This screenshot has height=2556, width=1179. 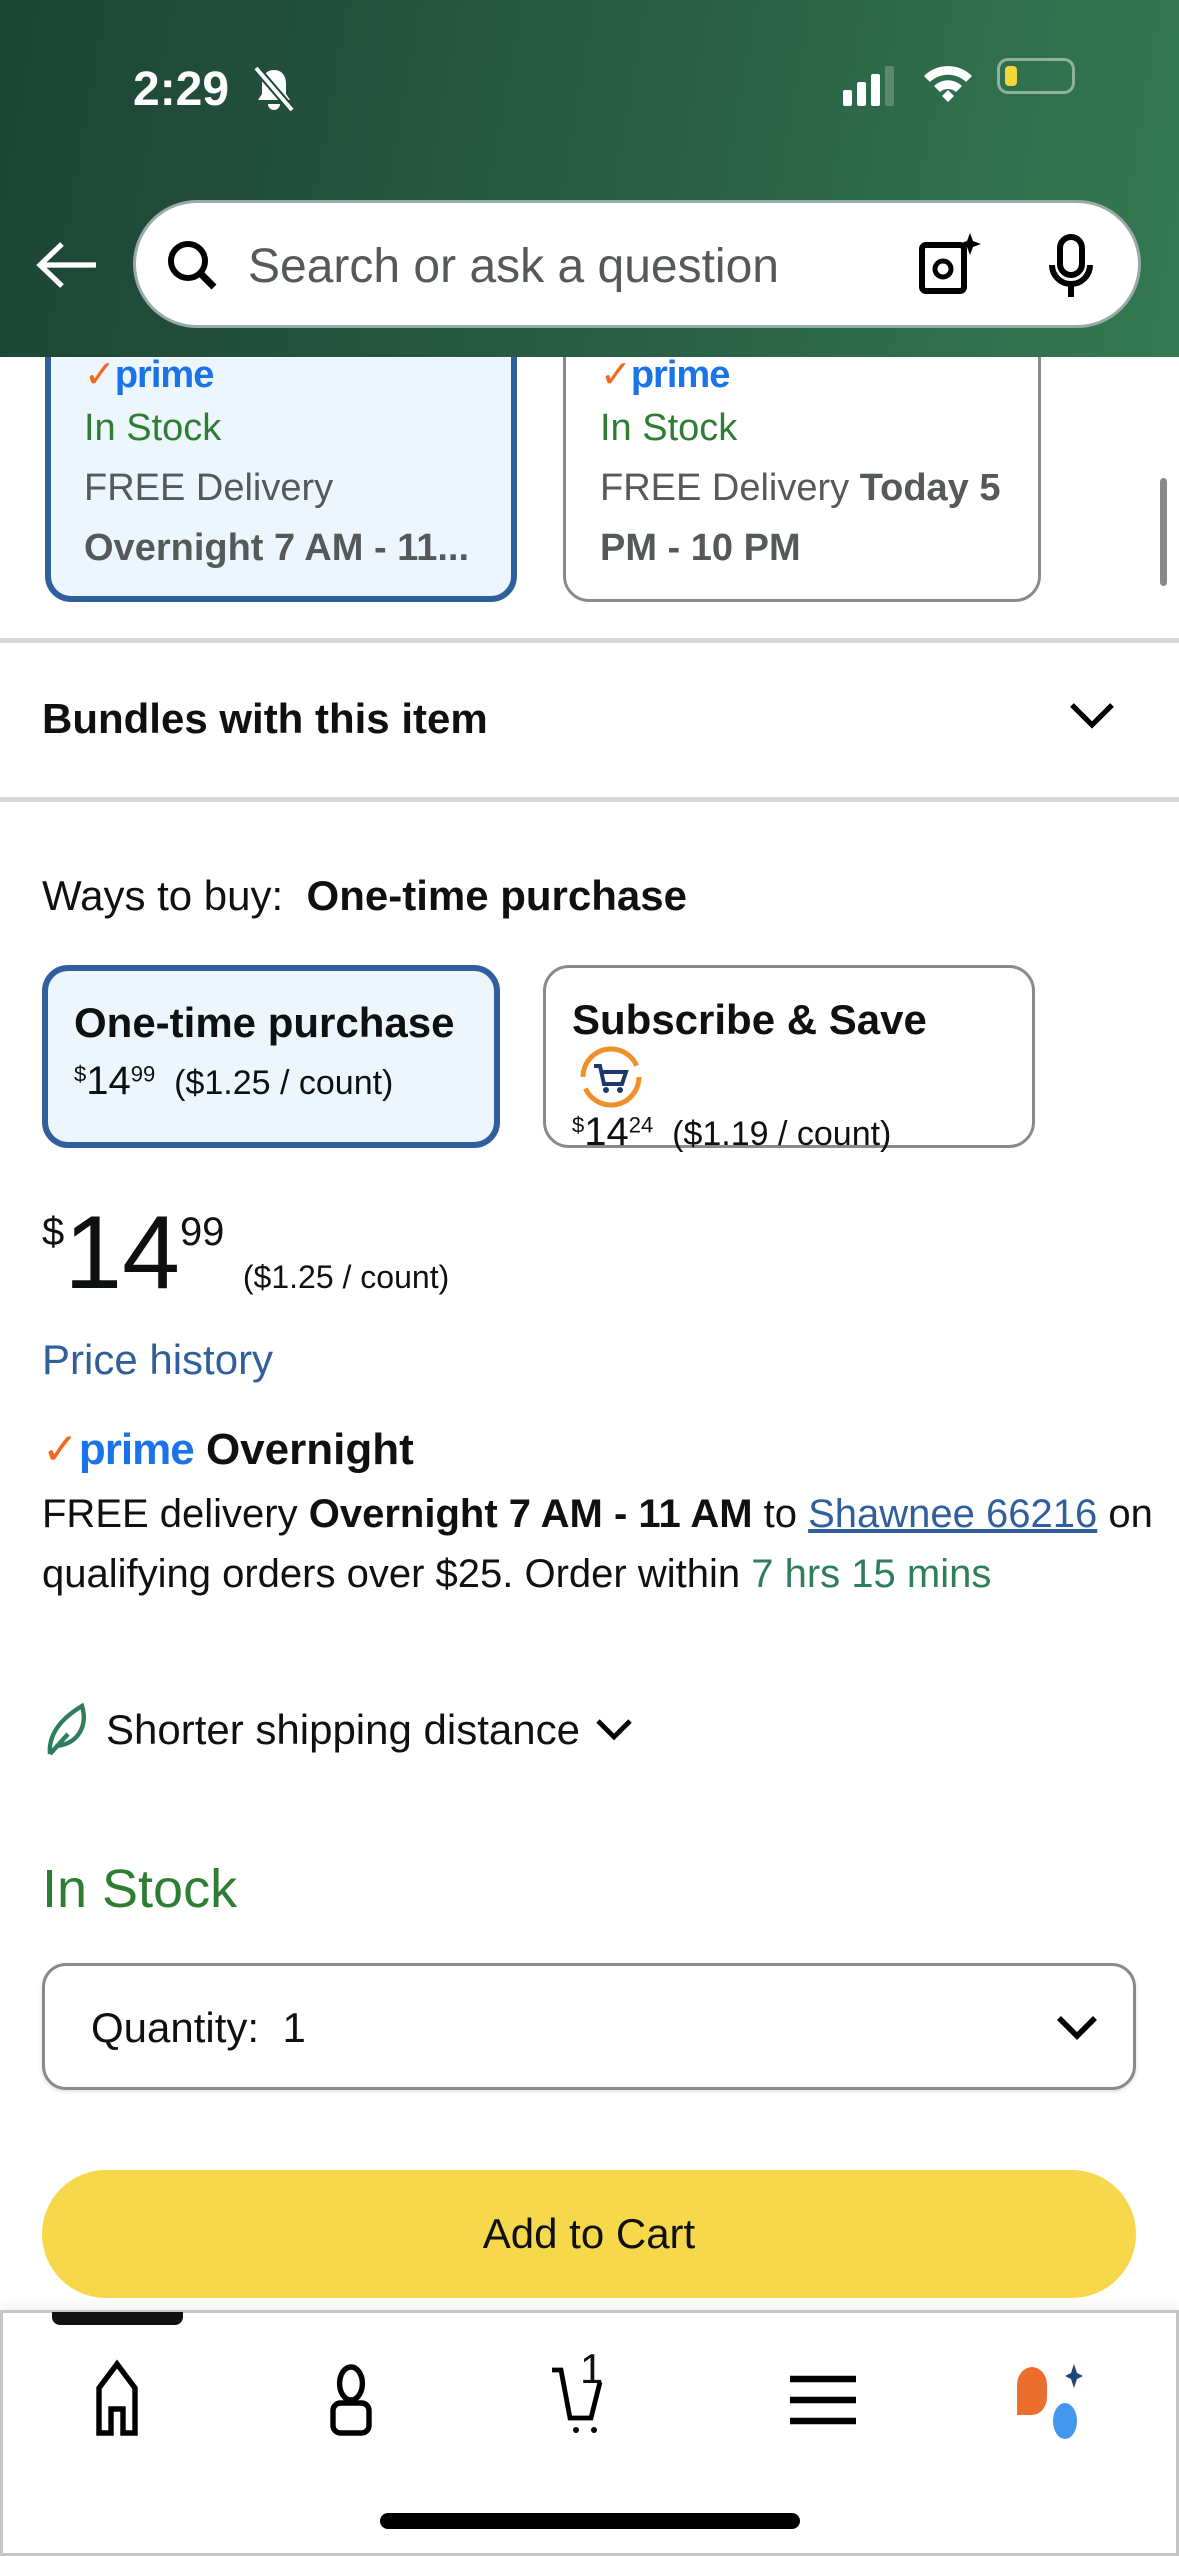 What do you see at coordinates (589, 2234) in the screenshot?
I see `add-to-cart-button: Add to Cart` at bounding box center [589, 2234].